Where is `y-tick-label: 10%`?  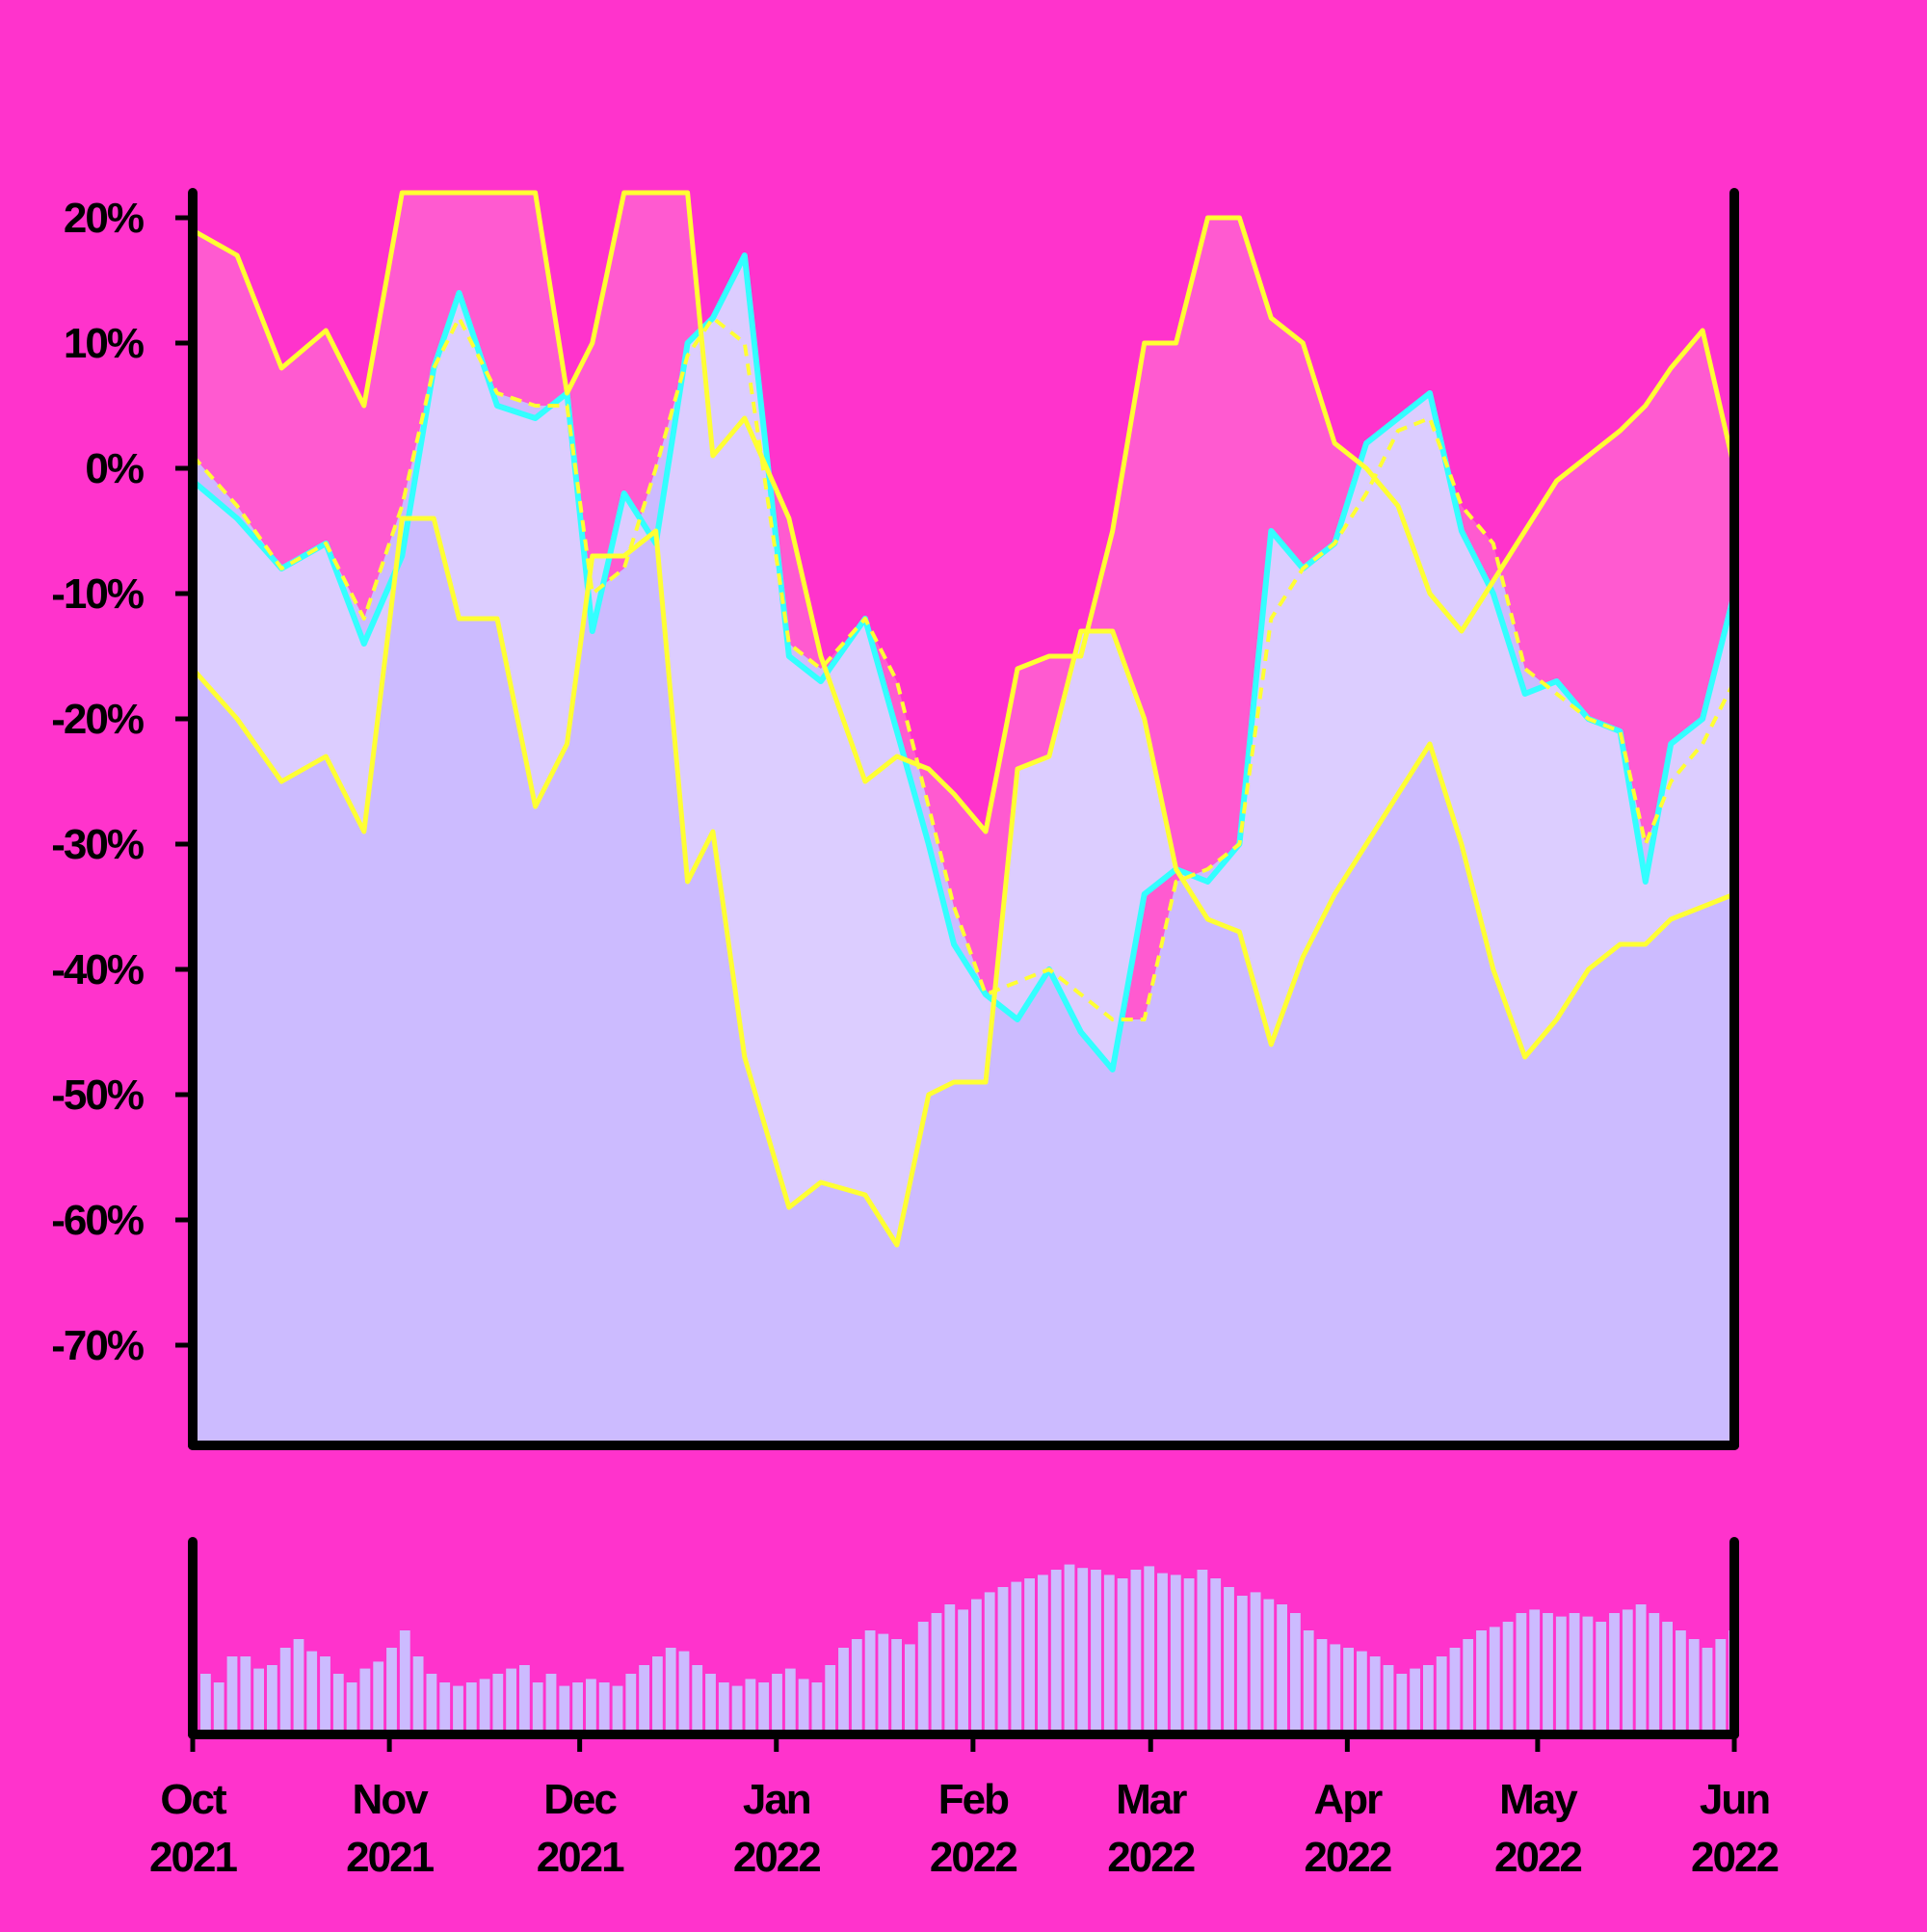 y-tick-label: 10% is located at coordinates (104, 343).